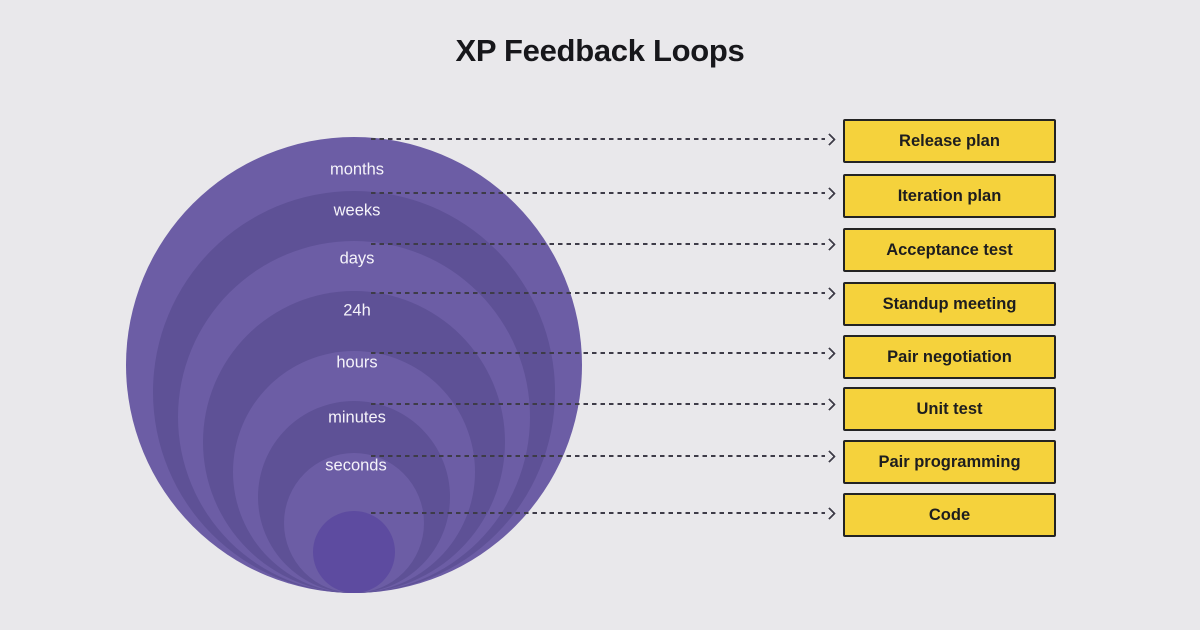 The width and height of the screenshot is (1200, 630). What do you see at coordinates (357, 362) in the screenshot?
I see `ring-label-hours: hours` at bounding box center [357, 362].